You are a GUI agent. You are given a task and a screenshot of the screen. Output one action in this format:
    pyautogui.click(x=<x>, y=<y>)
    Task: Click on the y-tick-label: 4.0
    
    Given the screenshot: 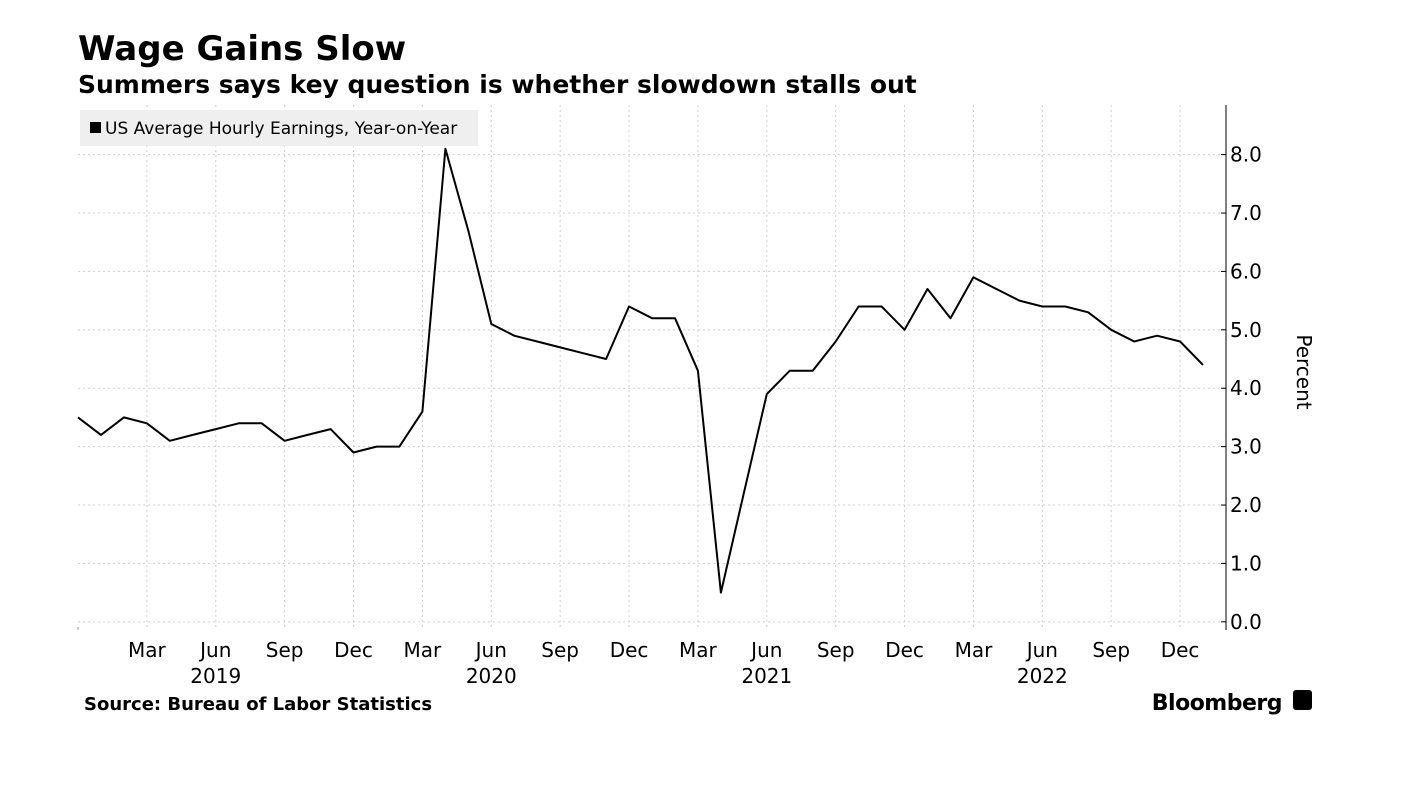 What is the action you would take?
    pyautogui.click(x=1246, y=388)
    